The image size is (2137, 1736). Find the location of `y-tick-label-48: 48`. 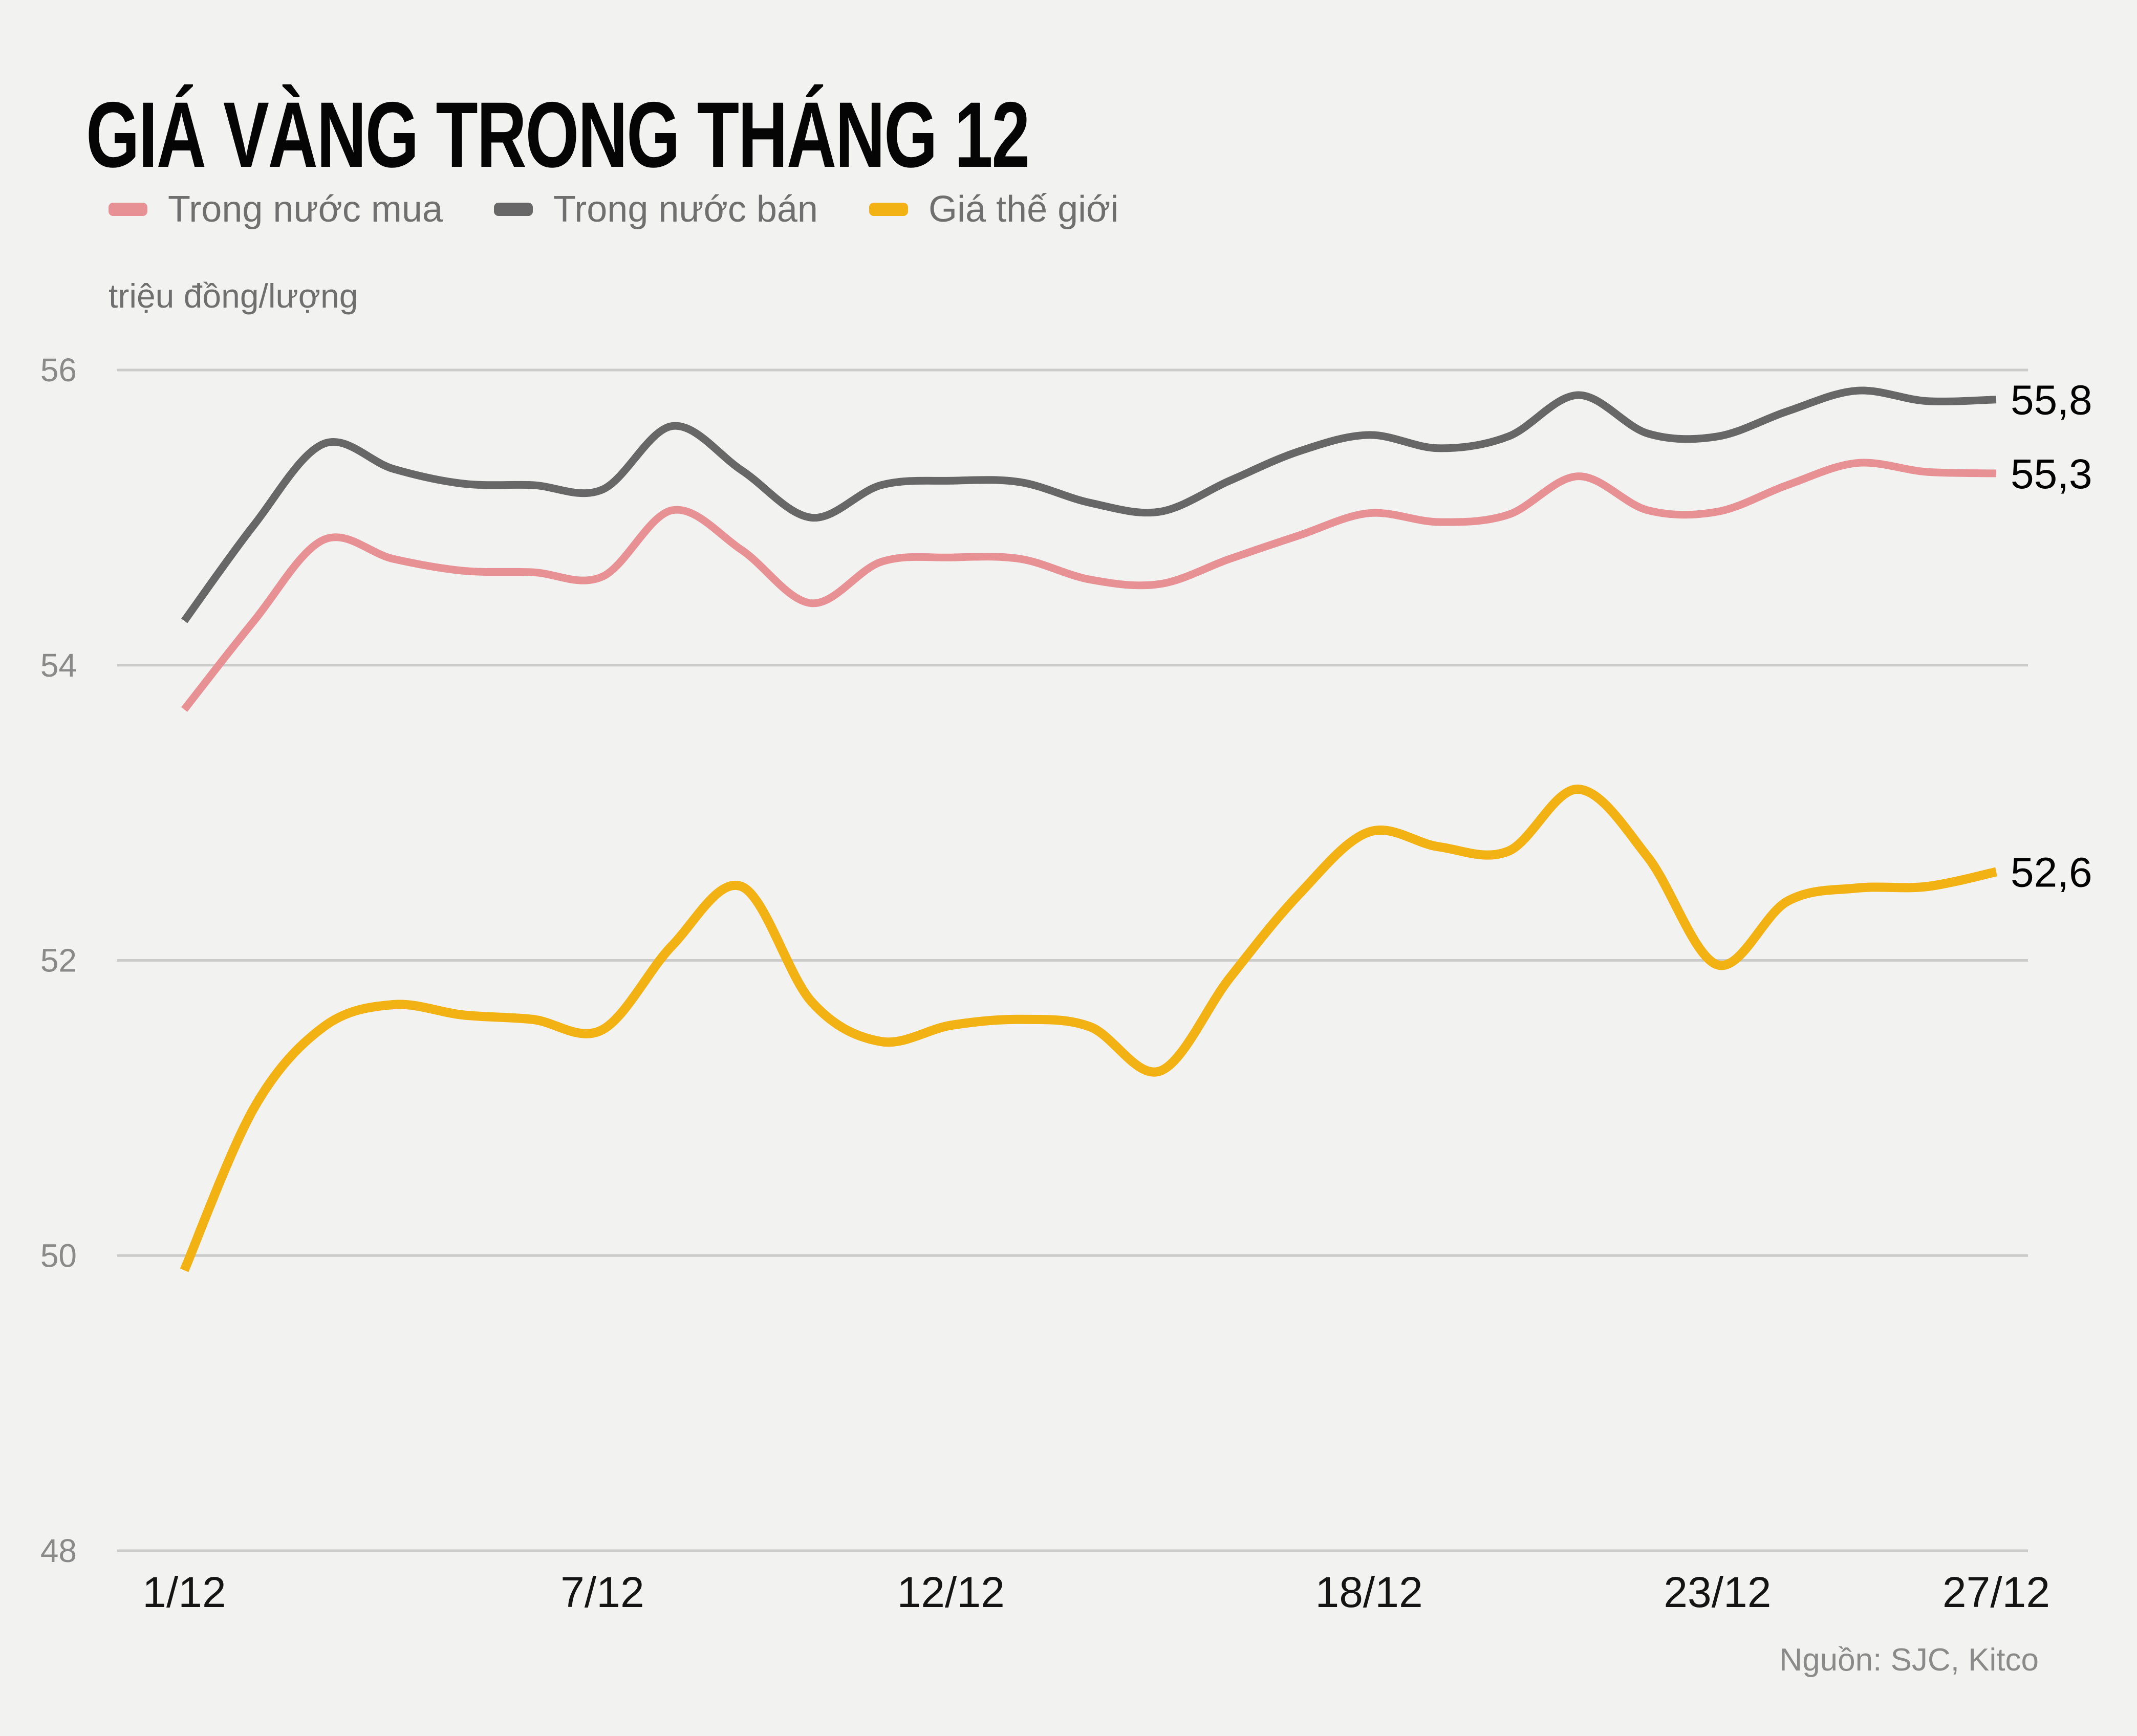

y-tick-label-48: 48 is located at coordinates (58, 1550).